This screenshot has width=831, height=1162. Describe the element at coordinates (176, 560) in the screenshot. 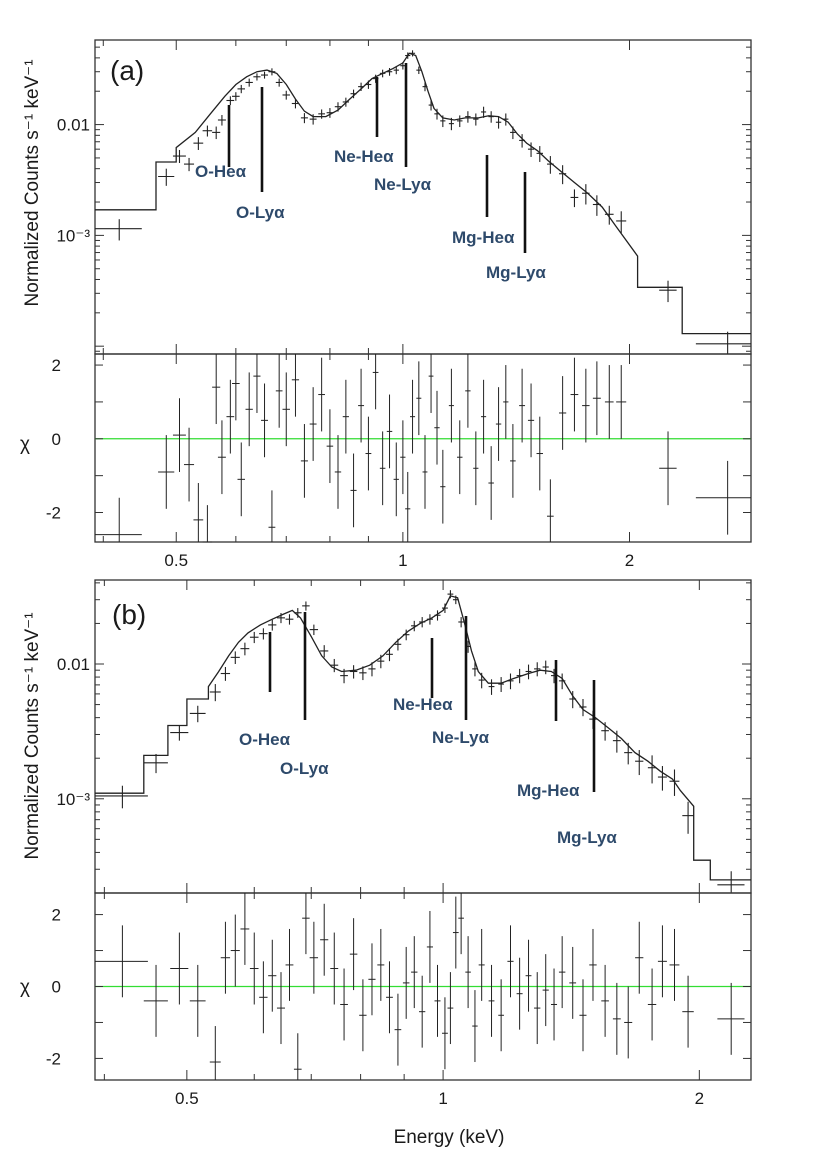

I see `panel-a-x-tick-label: 0.5` at that location.